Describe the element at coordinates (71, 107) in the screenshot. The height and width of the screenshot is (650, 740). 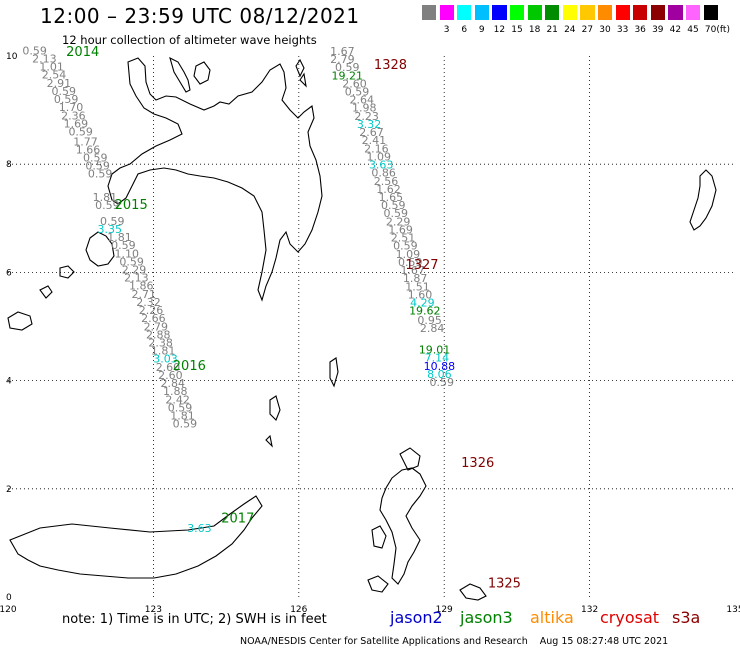
I see `swh-value: 1.70` at that location.